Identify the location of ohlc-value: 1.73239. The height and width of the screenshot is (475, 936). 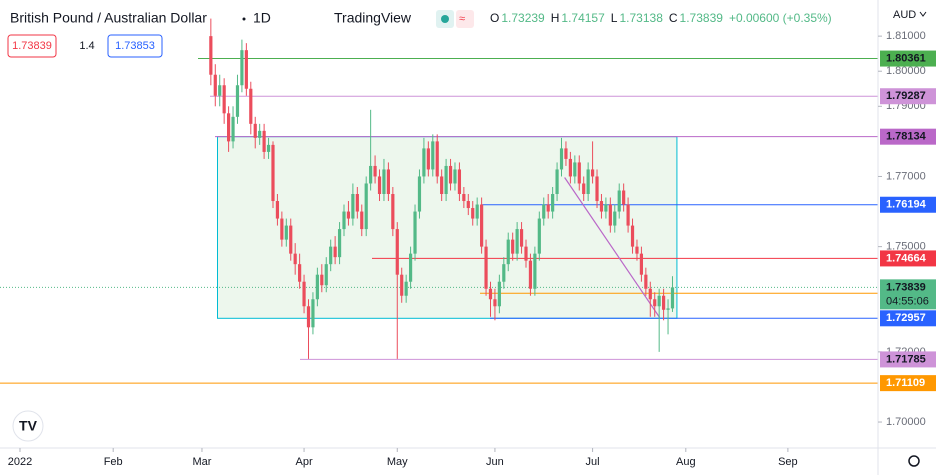
(523, 18).